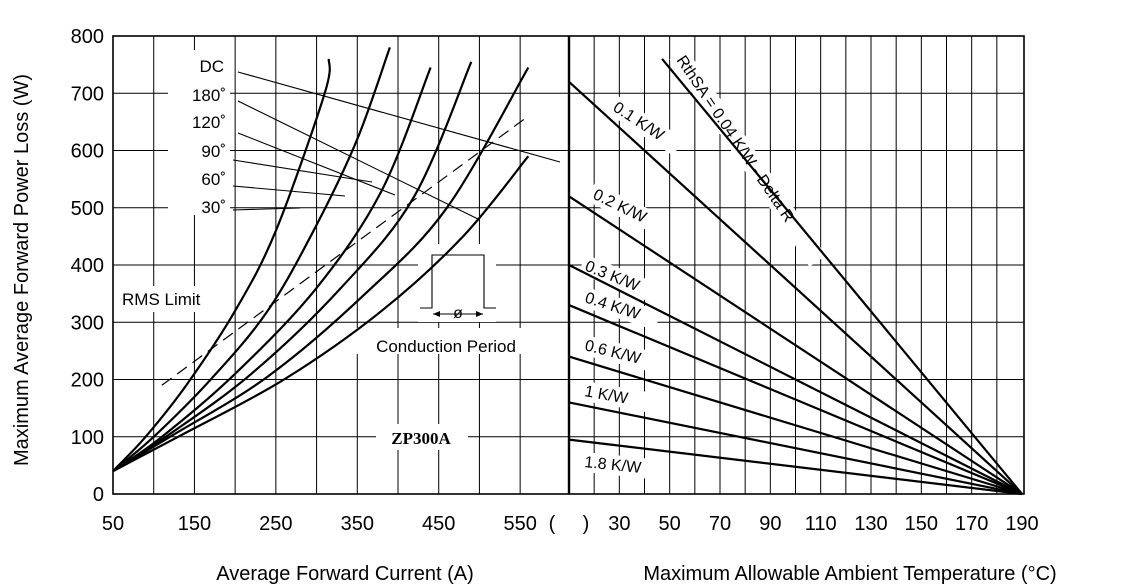  Describe the element at coordinates (98, 495) in the screenshot. I see `y-tick-label: 0` at that location.